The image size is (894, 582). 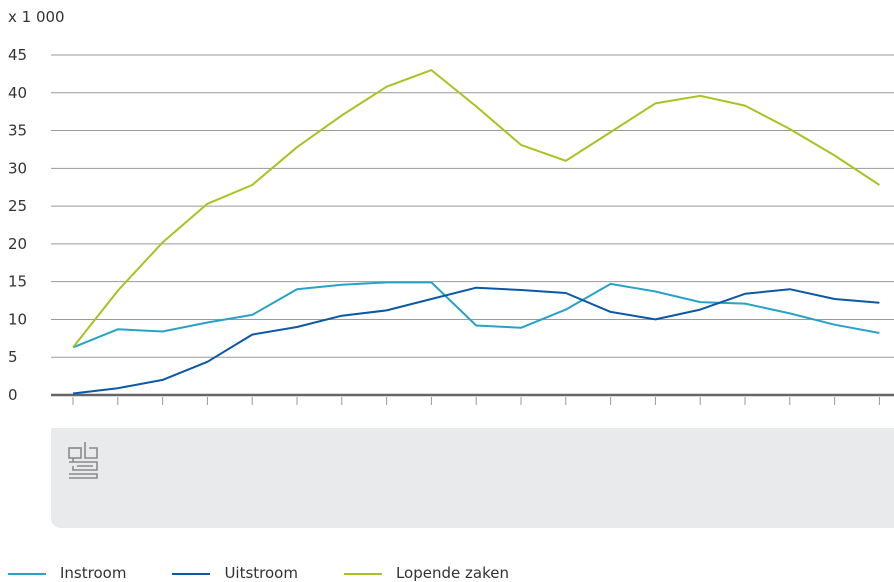 What do you see at coordinates (36, 17) in the screenshot?
I see `y-axis-unit-label: x 1 000` at bounding box center [36, 17].